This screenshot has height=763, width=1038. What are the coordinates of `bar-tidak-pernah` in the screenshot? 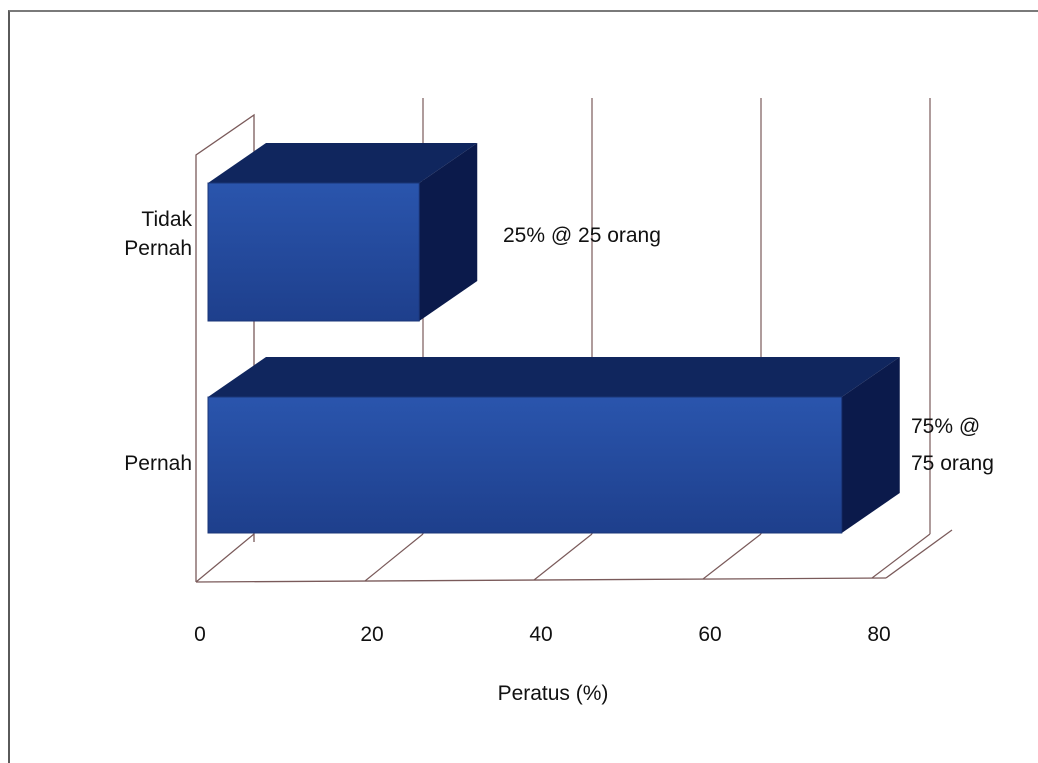 It's located at (342, 232).